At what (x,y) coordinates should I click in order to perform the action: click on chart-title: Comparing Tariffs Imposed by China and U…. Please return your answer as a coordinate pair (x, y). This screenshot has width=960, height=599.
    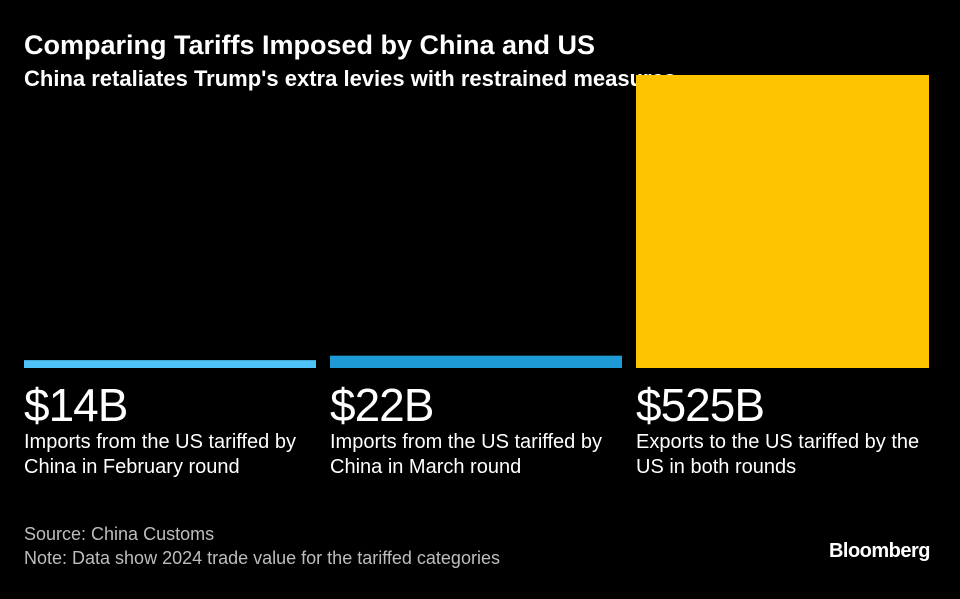
    Looking at the image, I should click on (310, 45).